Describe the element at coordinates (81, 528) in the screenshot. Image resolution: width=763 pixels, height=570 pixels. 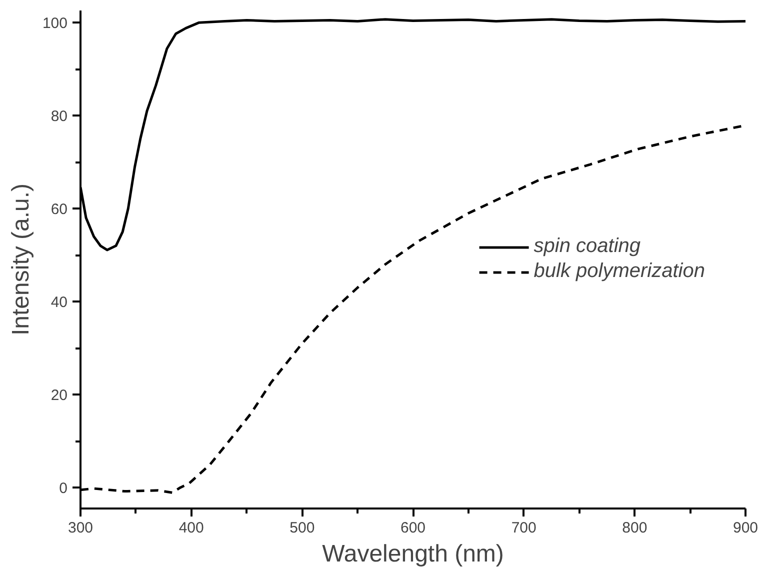
I see `x-tick-label: 300` at that location.